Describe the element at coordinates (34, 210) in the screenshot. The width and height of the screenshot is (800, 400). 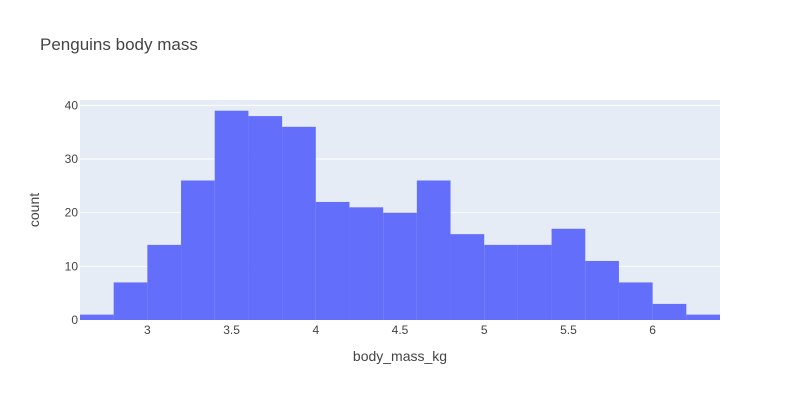
I see `y-axis-title: count` at that location.